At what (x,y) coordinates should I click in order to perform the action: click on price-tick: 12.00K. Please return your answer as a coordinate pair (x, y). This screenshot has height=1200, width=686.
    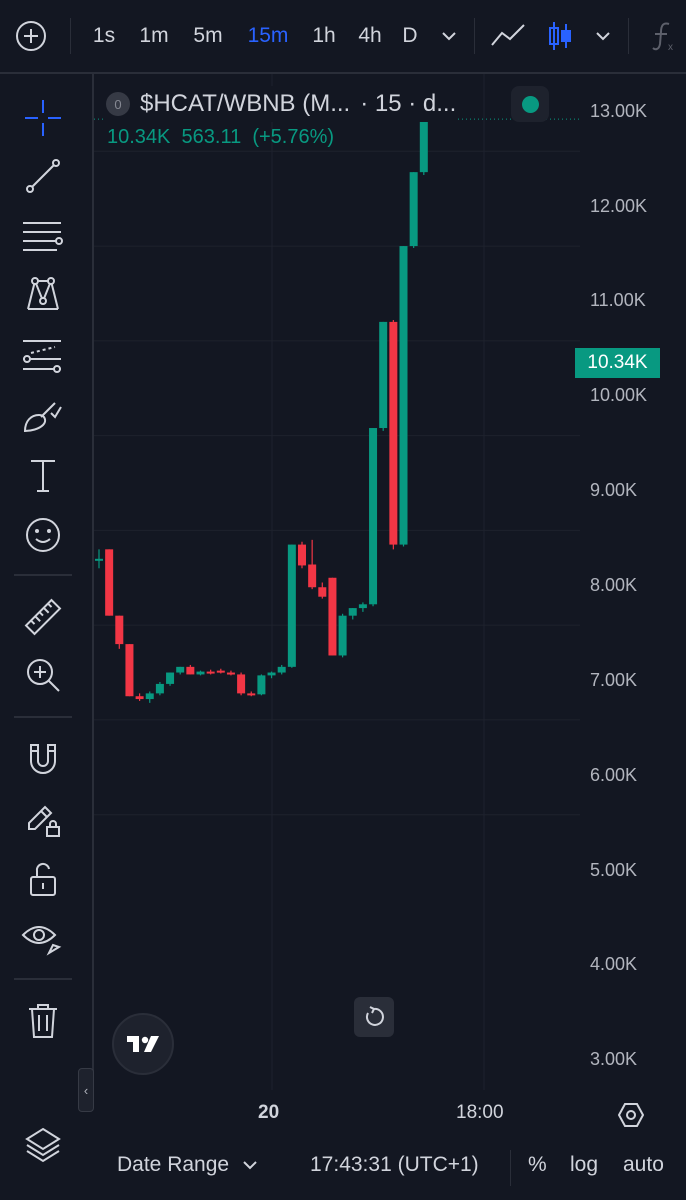
    Looking at the image, I should click on (619, 206).